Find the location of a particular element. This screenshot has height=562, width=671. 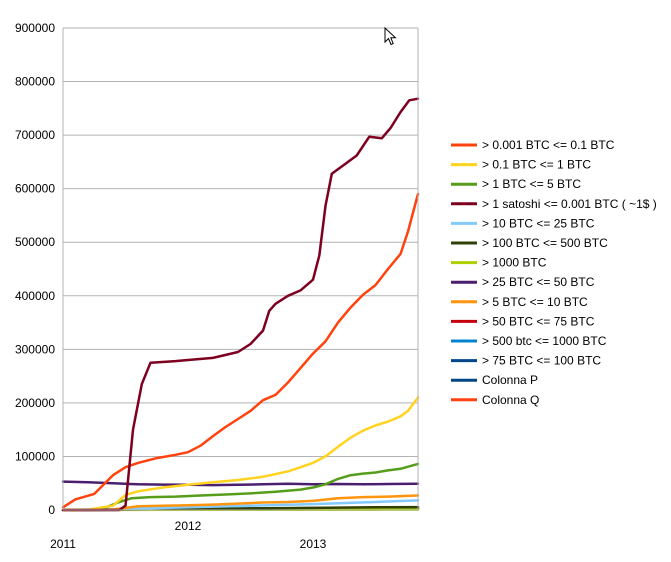

y-tick-label: 0 is located at coordinates (51, 510).